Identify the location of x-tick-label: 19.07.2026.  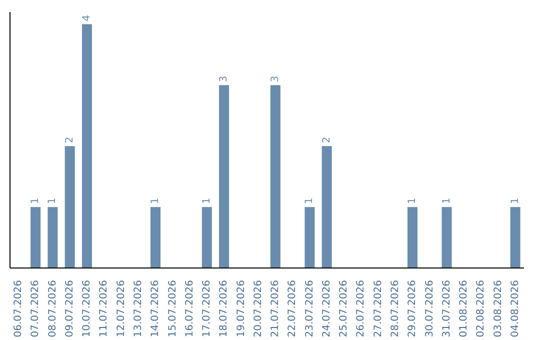
(241, 309).